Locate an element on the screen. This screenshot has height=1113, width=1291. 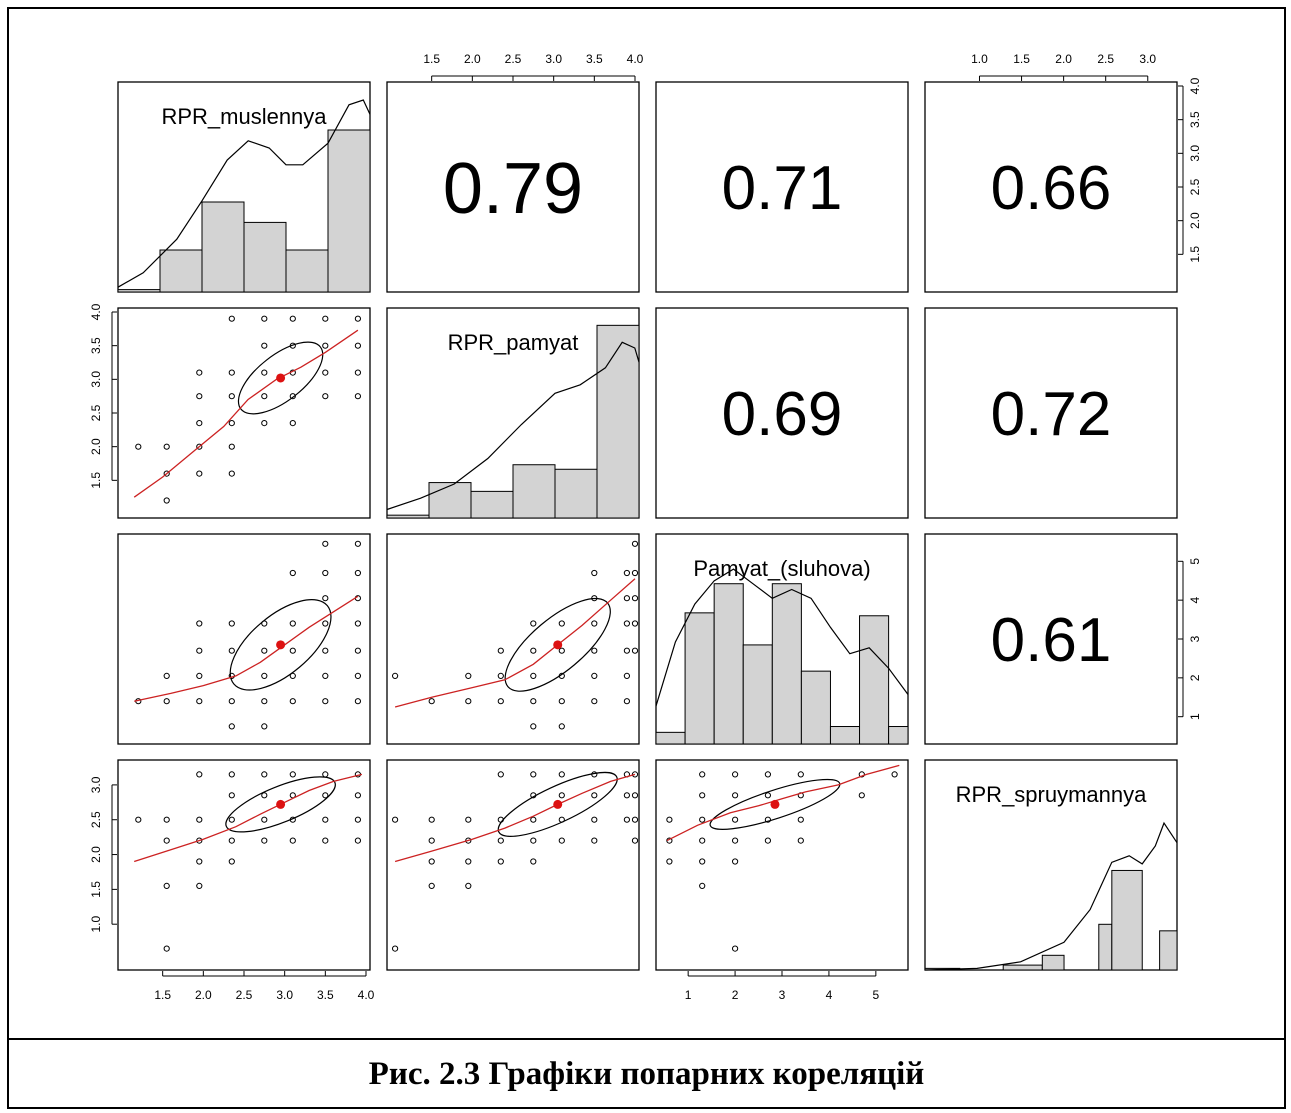
tick-label: 2.5 is located at coordinates (96, 819).